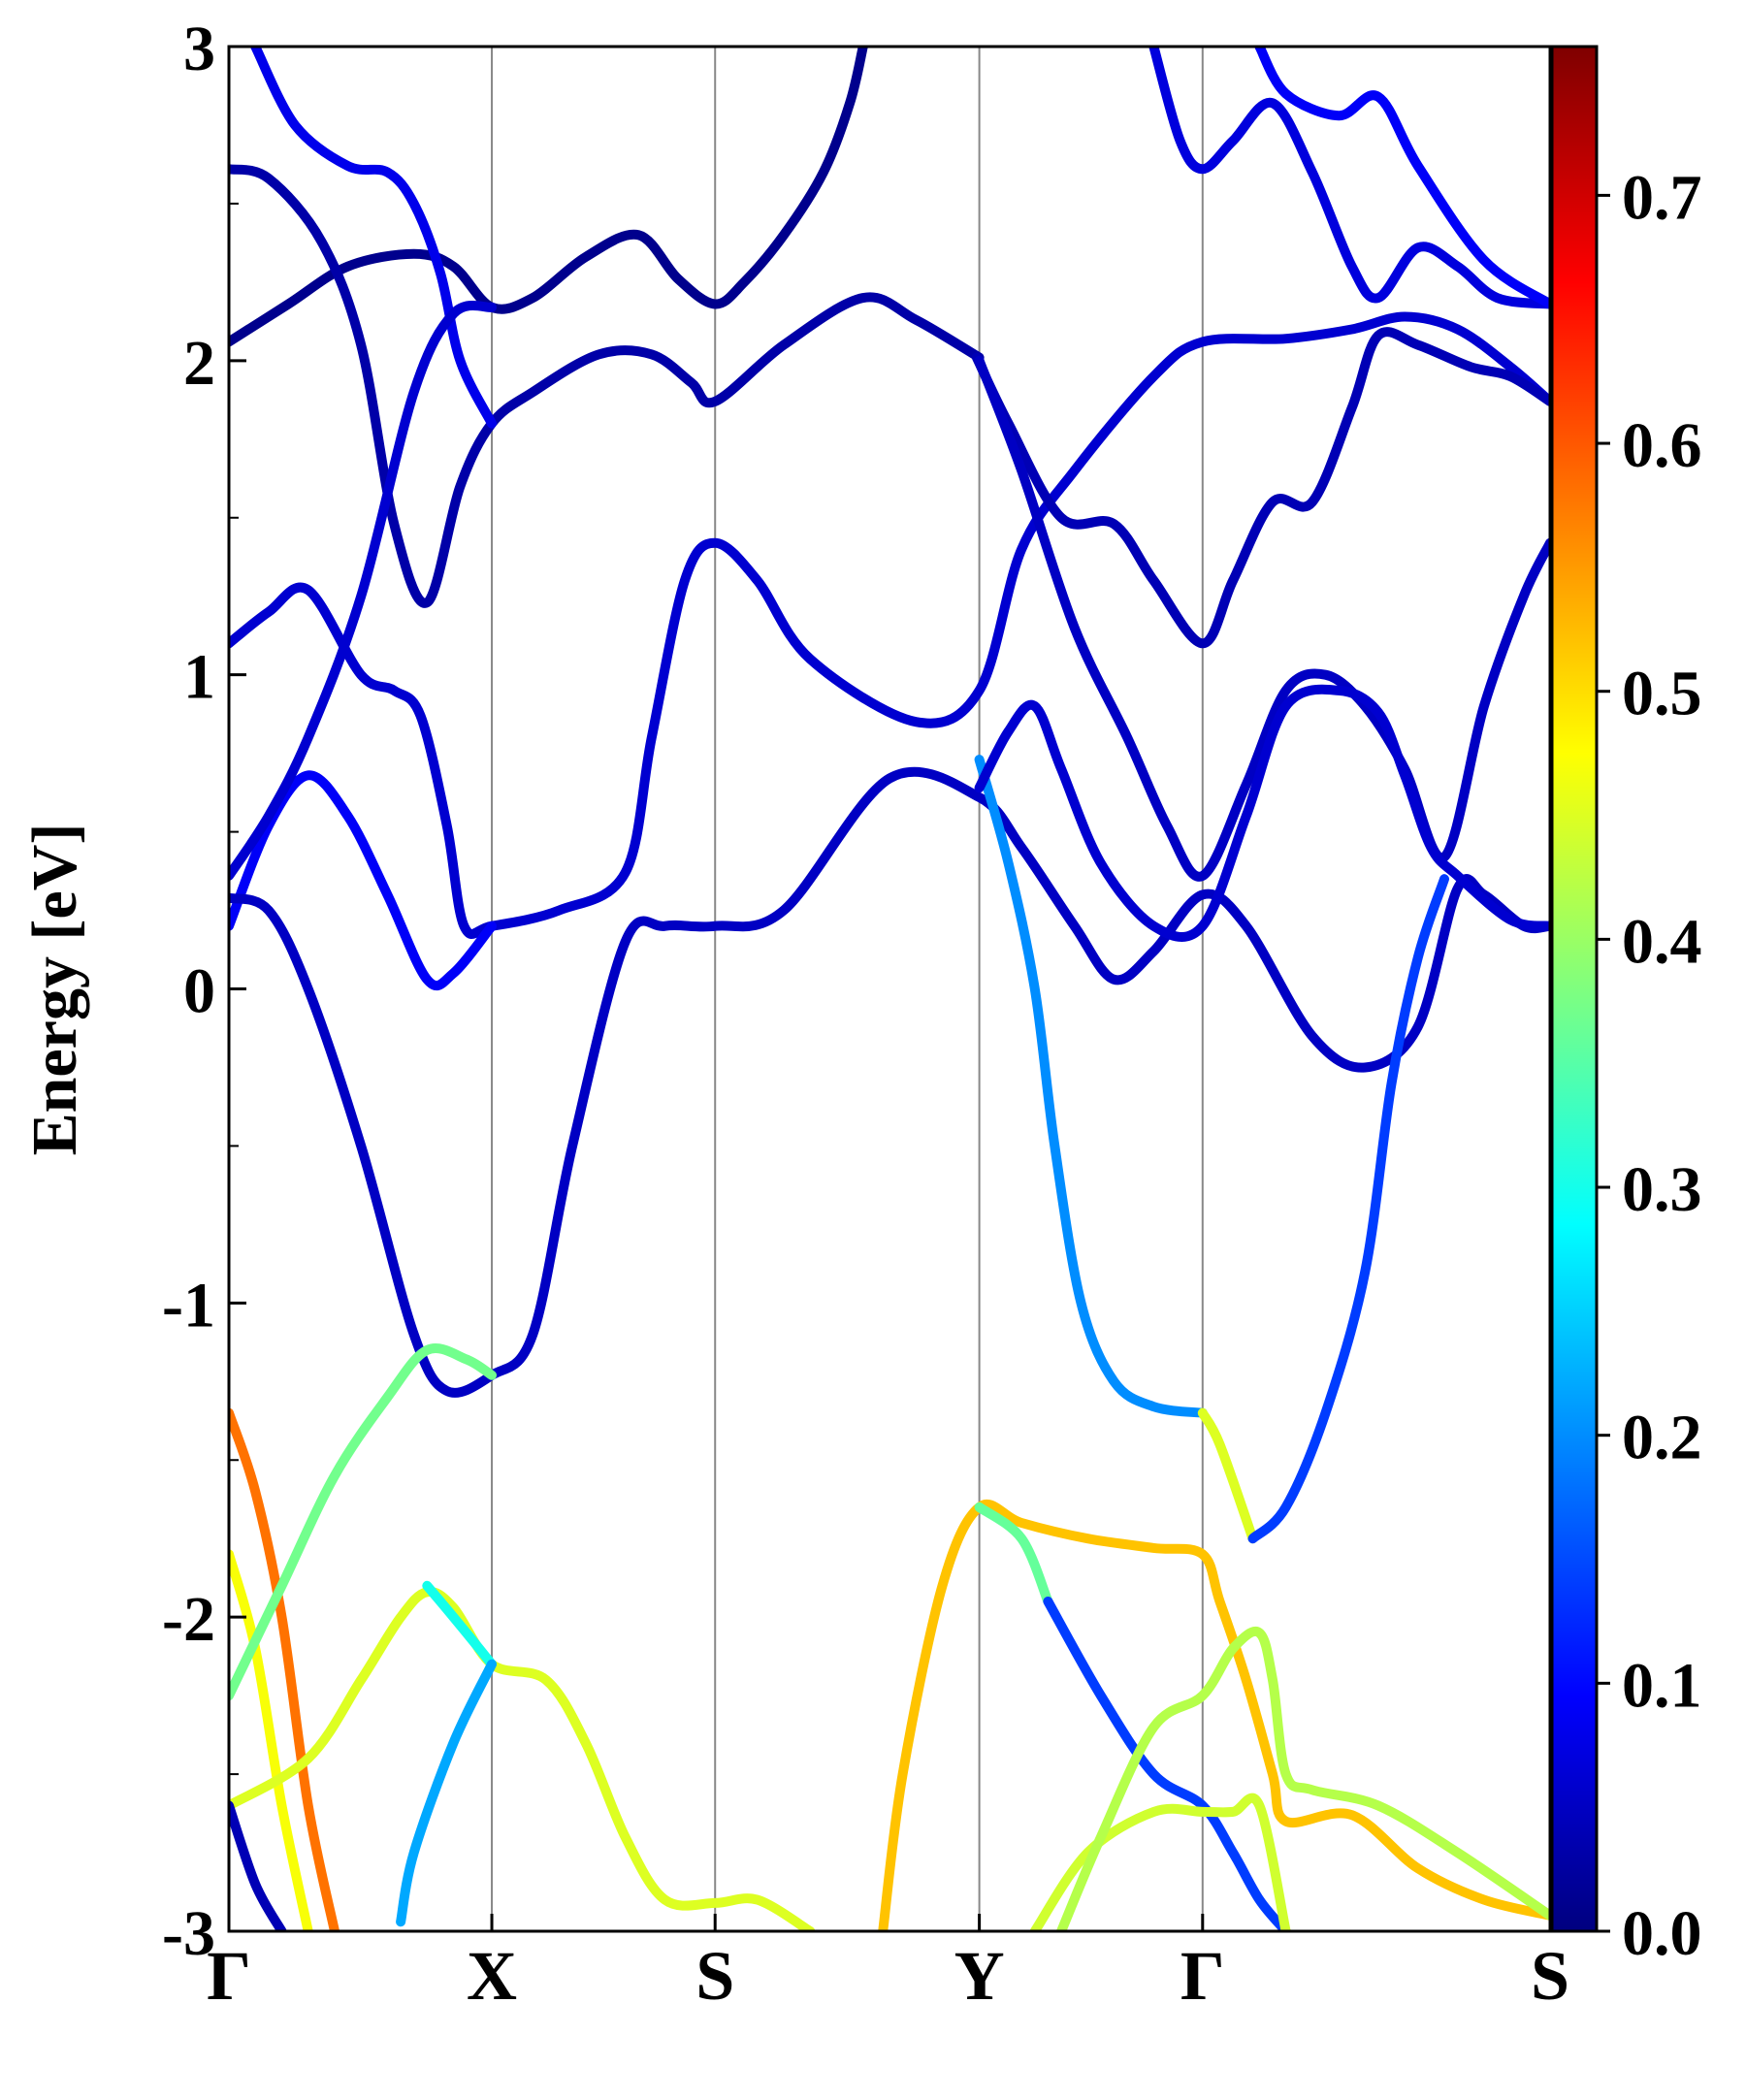  Describe the element at coordinates (54, 990) in the screenshot. I see `y-axis-label: Energy [eV]` at that location.